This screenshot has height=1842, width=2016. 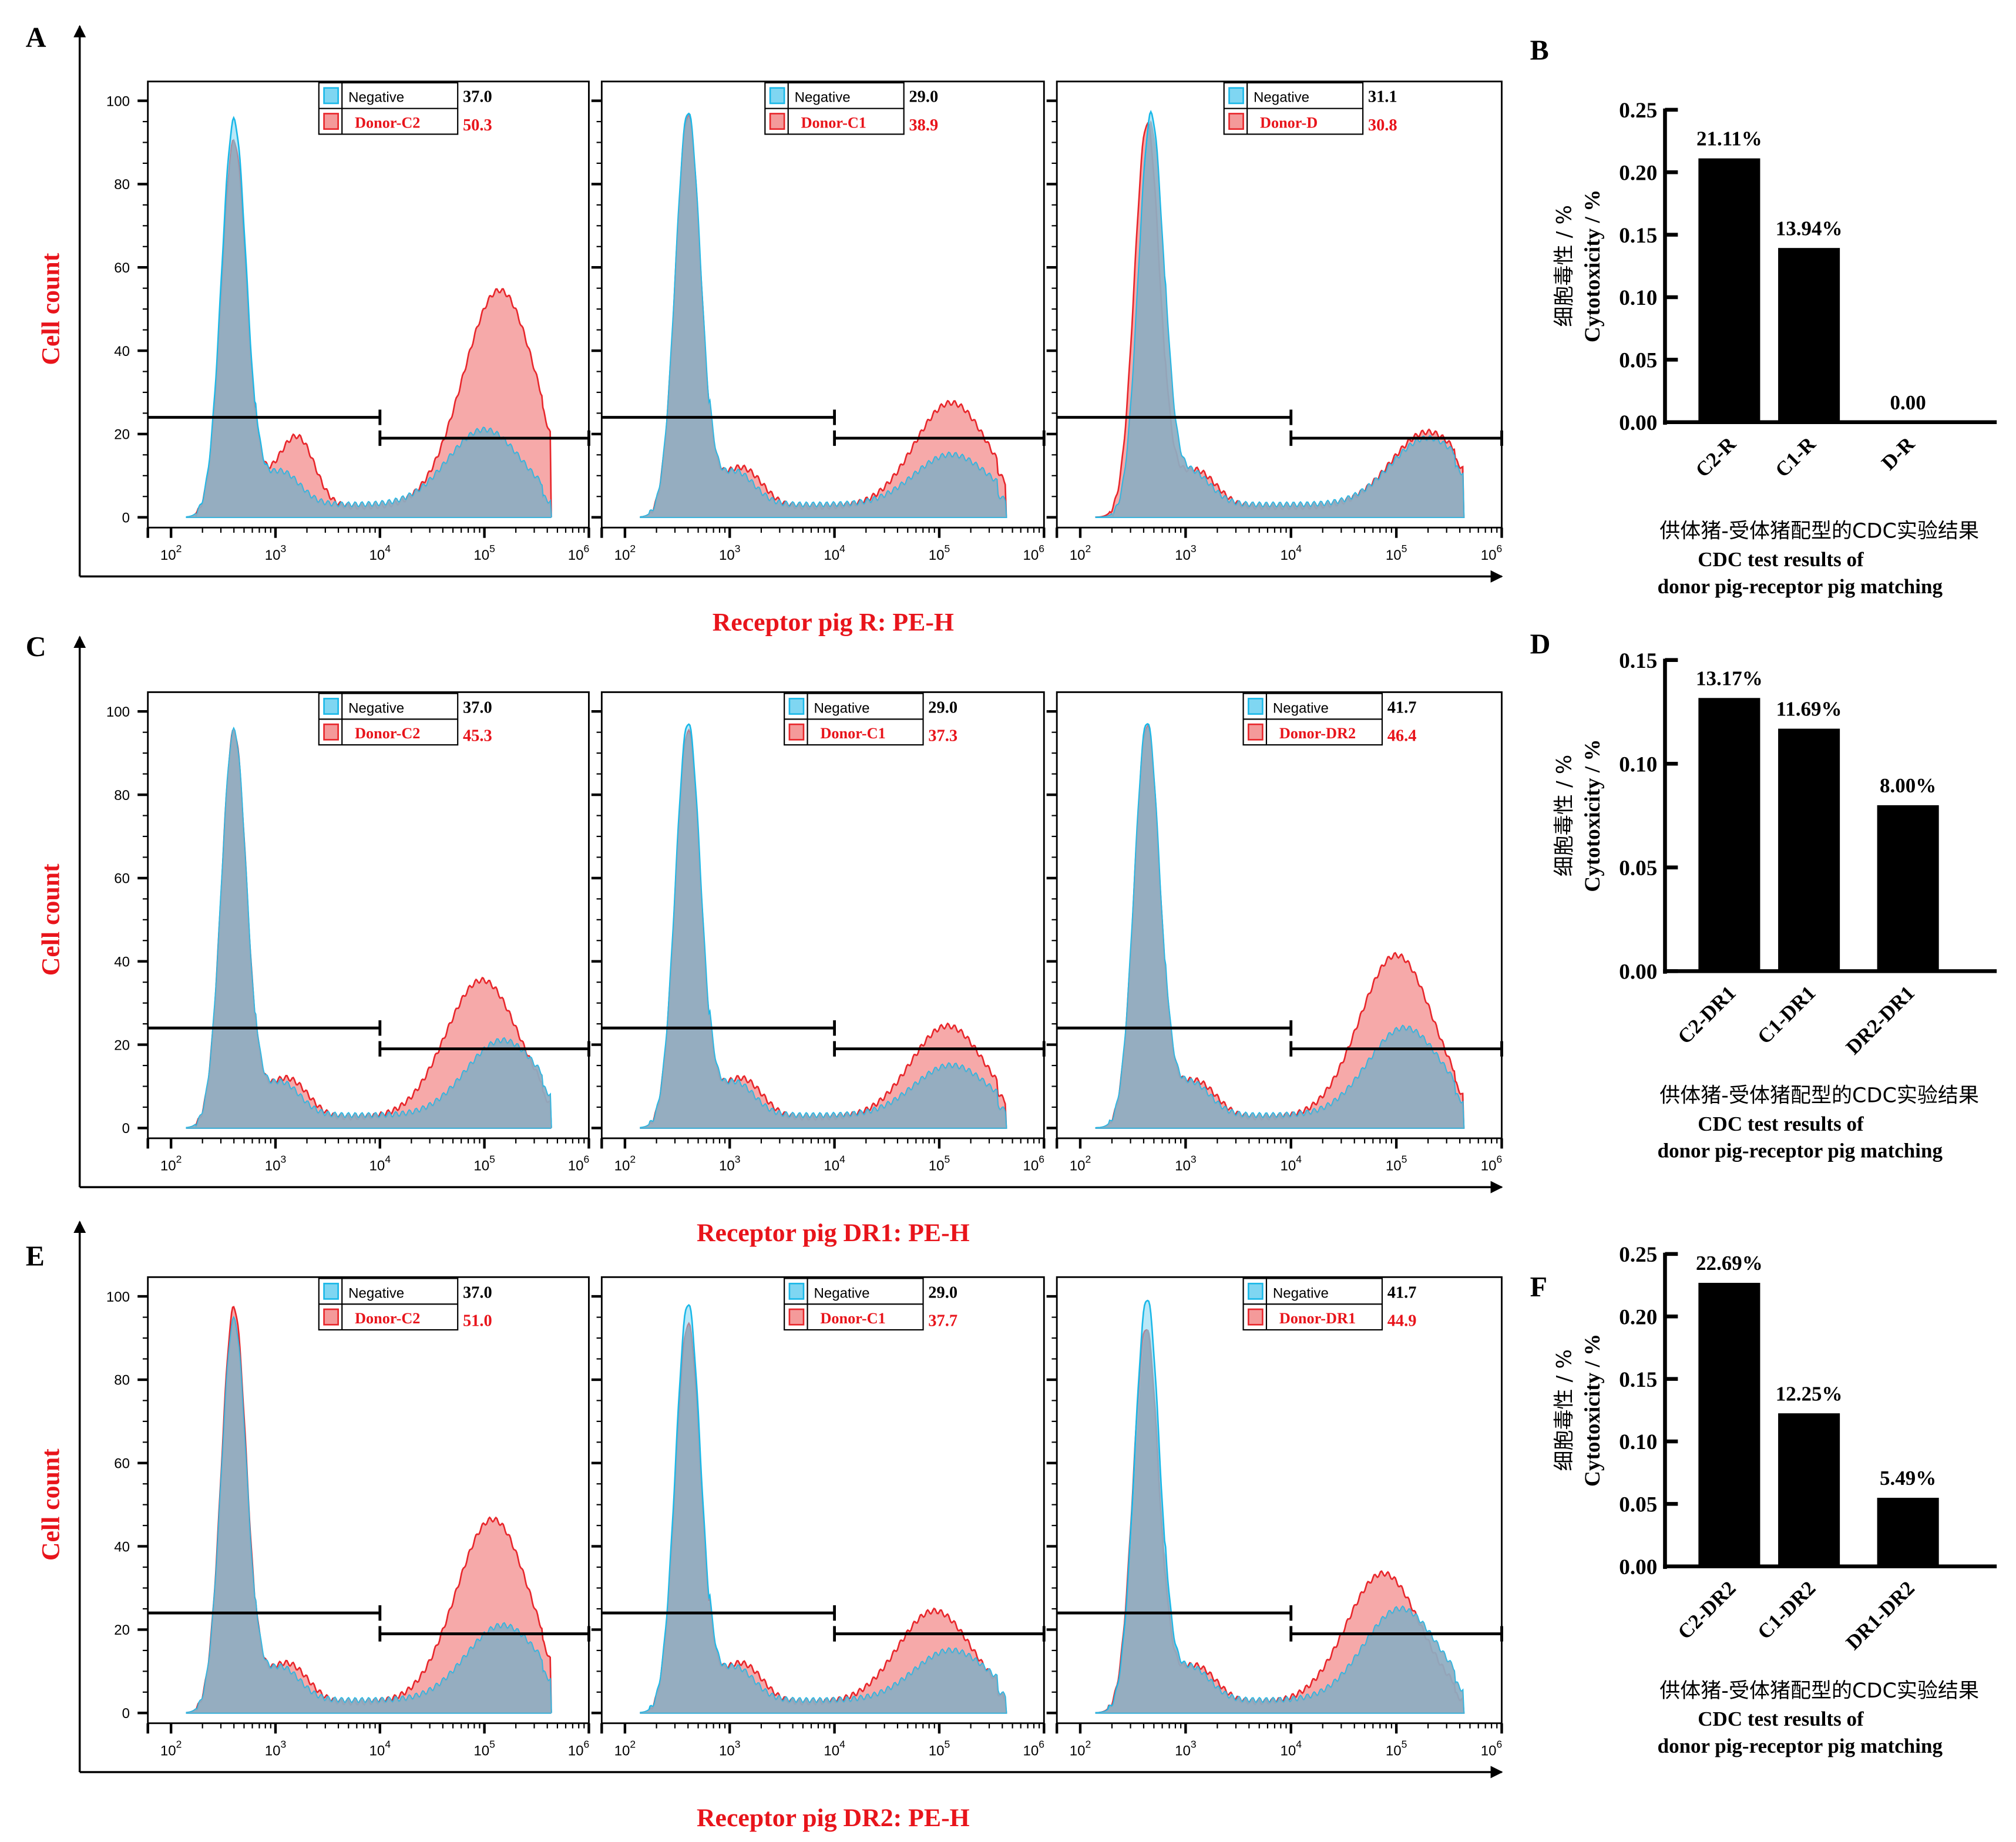 I want to click on x-axis-label: Receptor pig R: PE-H, so click(x=833, y=622).